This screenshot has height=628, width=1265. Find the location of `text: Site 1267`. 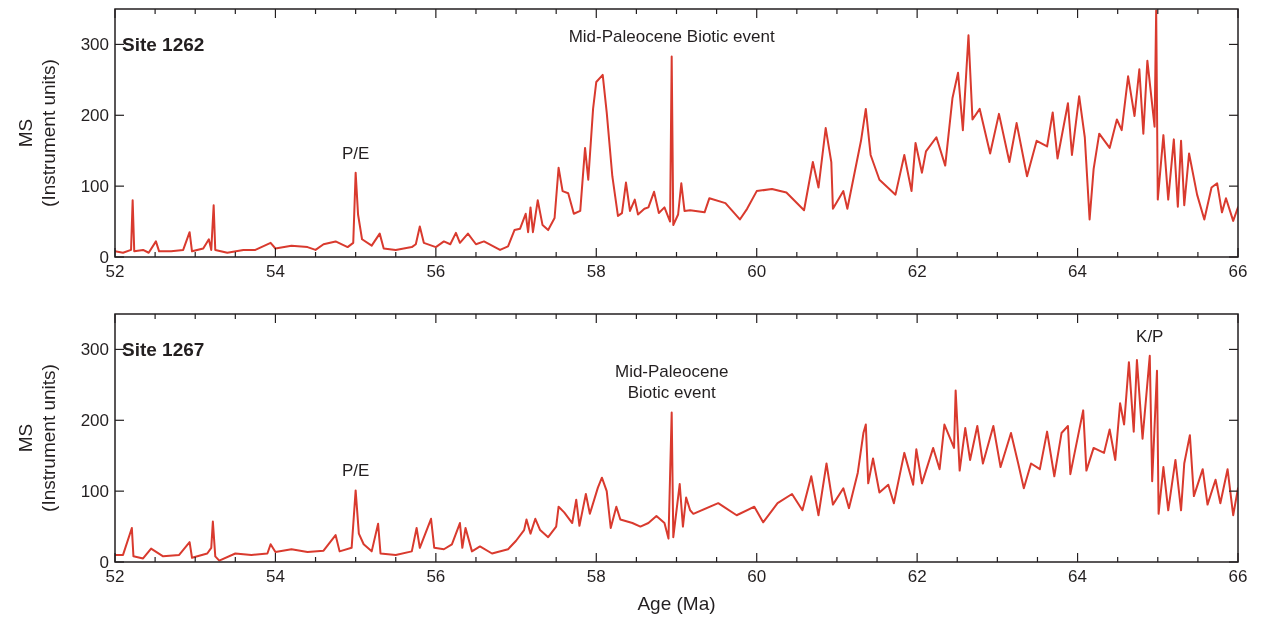

text: Site 1267 is located at coordinates (163, 349).